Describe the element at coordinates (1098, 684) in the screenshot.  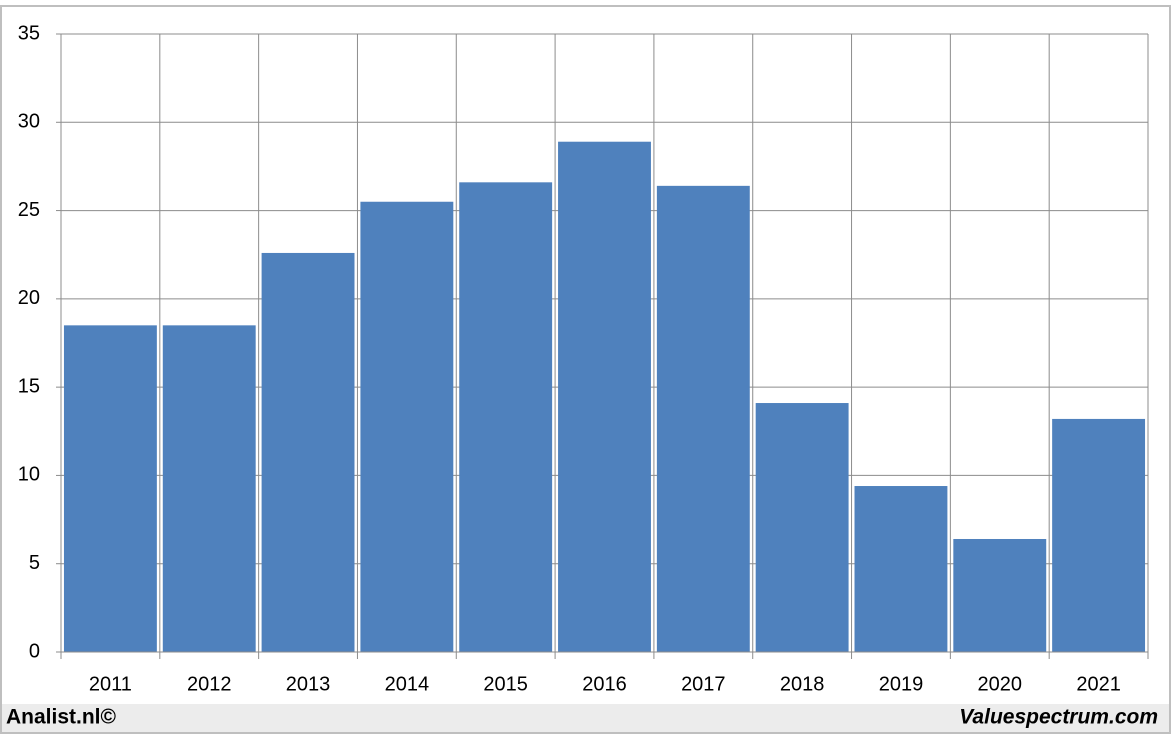
I see `x-tick-label: 2021` at that location.